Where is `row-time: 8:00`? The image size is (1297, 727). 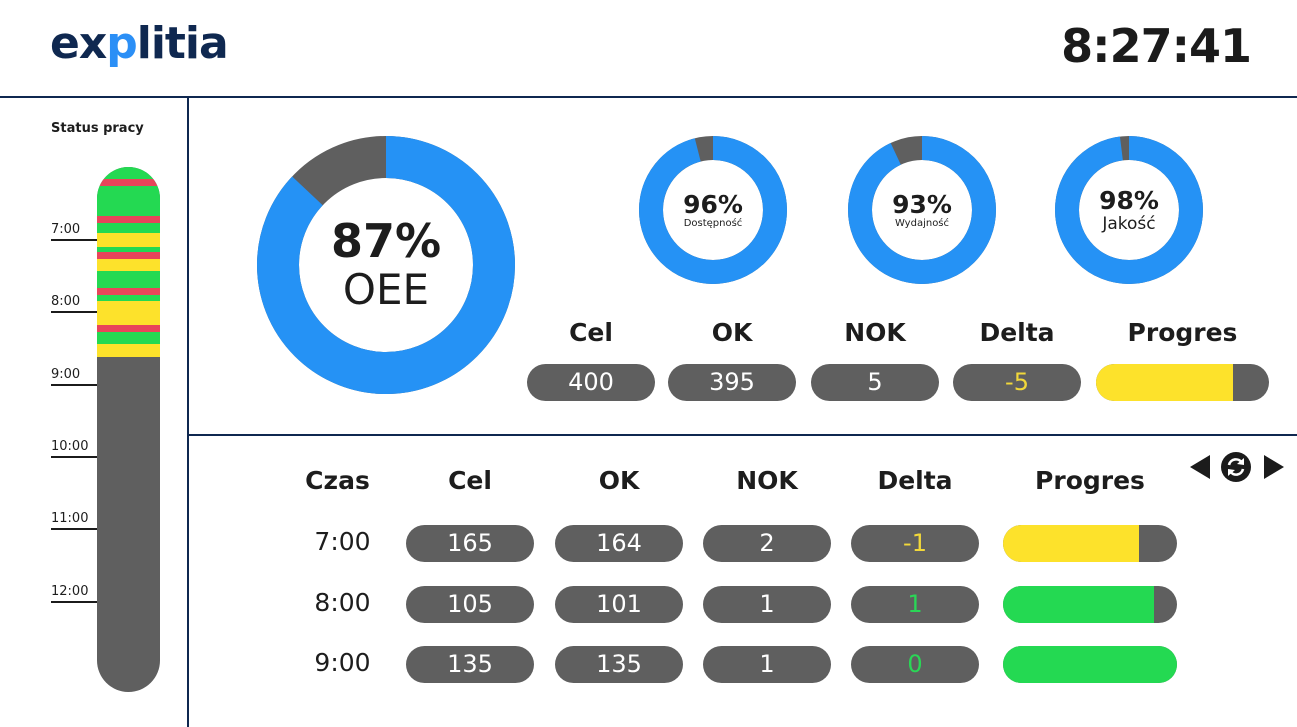 row-time: 8:00 is located at coordinates (342, 602).